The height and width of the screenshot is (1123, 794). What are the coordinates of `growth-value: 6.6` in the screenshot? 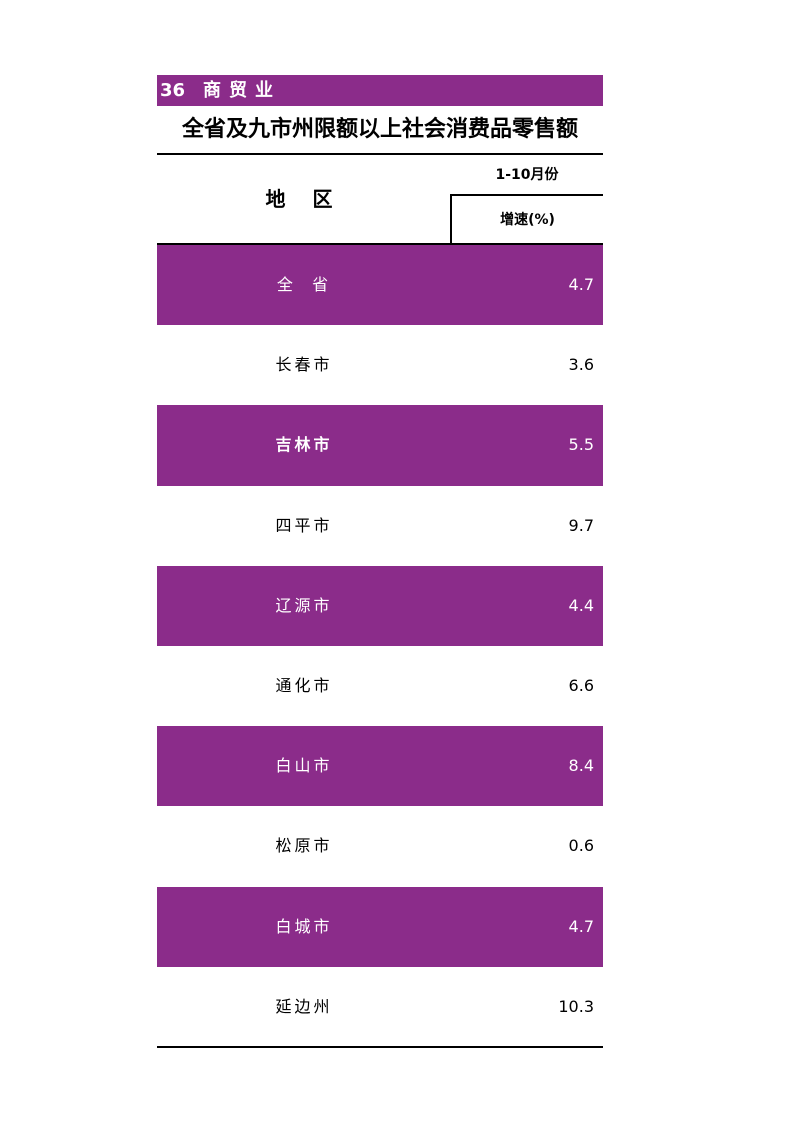 It's located at (581, 685).